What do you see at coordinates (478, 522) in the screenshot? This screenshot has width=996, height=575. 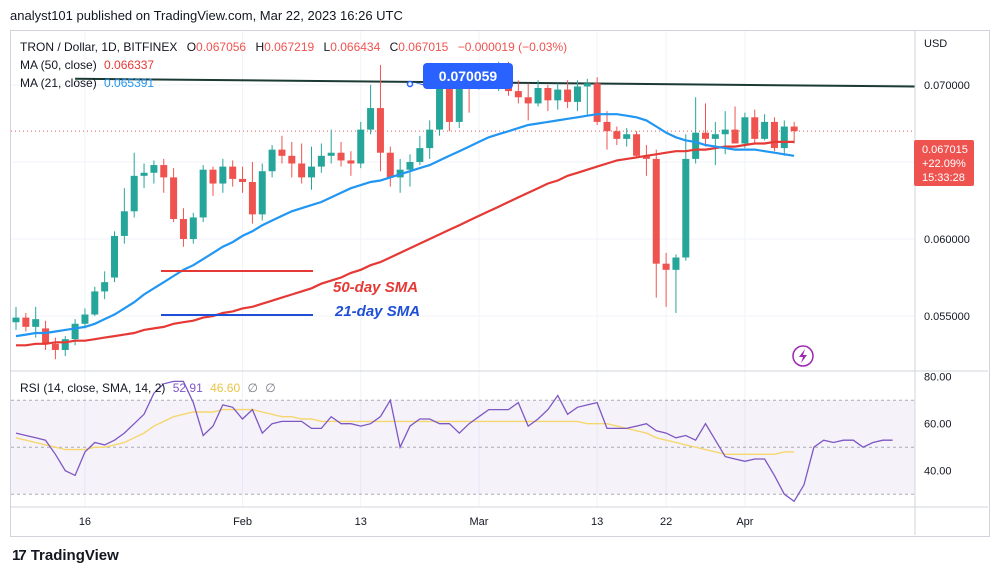 I see `time-tick-label: Mar` at bounding box center [478, 522].